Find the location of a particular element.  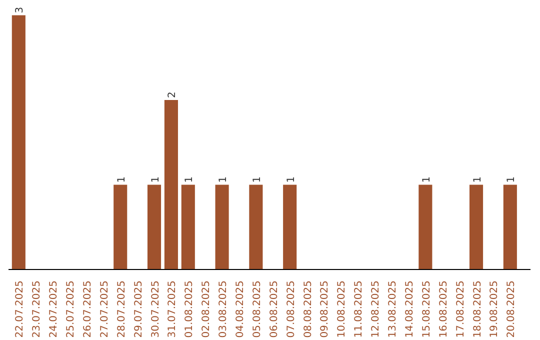

x-tick-label: 01.08.2025 is located at coordinates (190, 309).